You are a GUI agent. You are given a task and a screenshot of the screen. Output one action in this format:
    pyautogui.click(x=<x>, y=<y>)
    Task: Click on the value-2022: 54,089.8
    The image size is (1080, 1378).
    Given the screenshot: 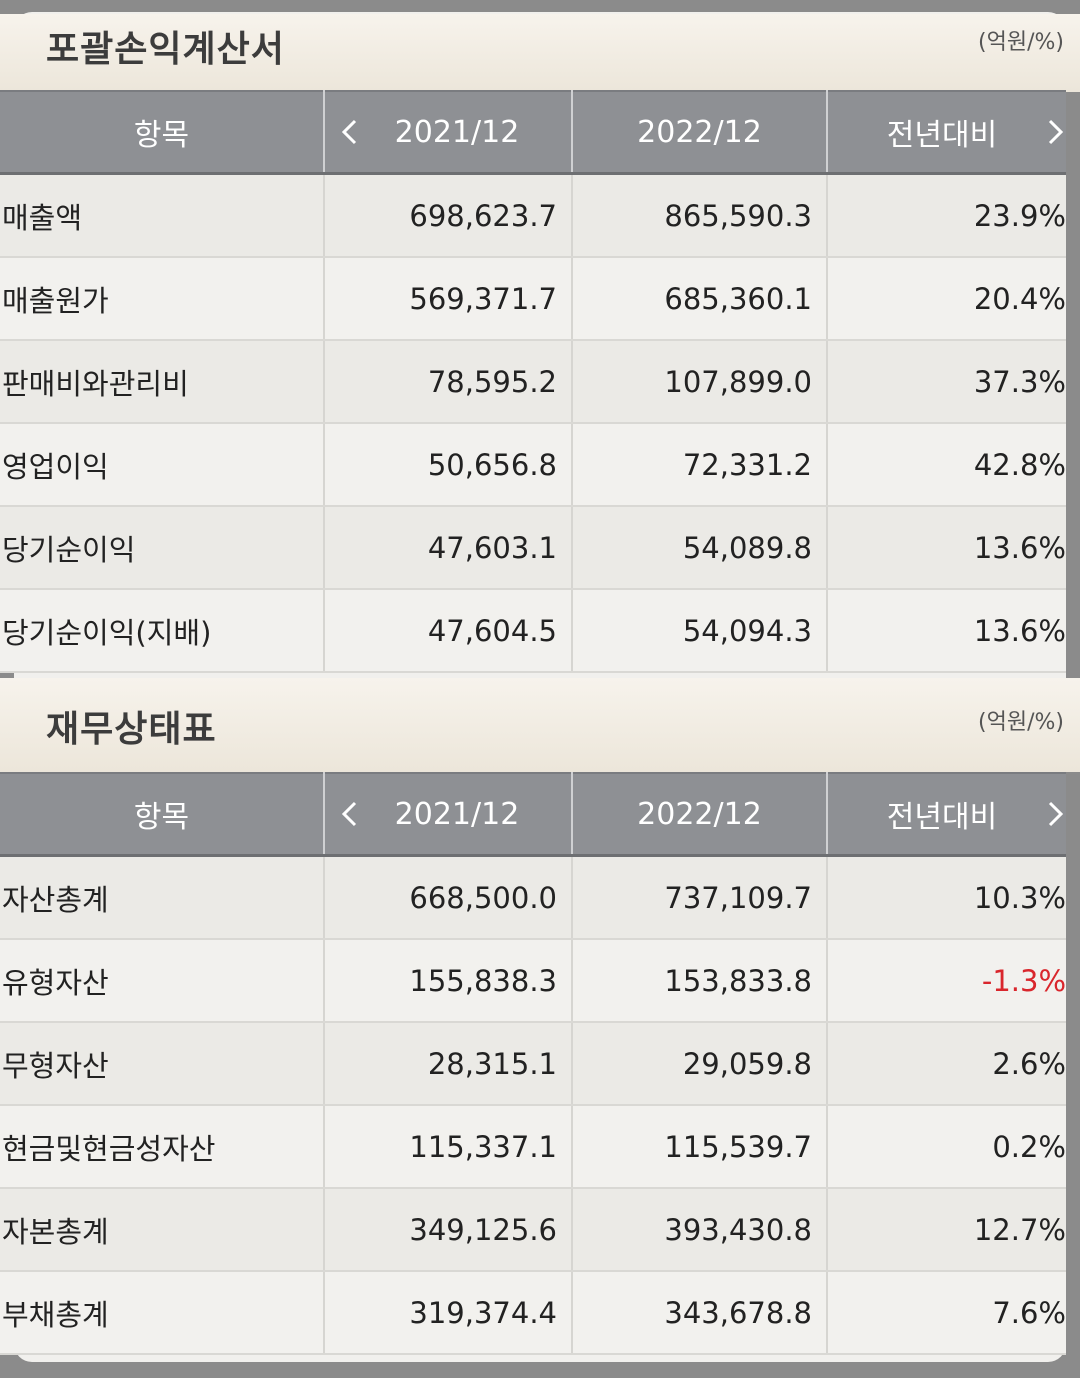 What is the action you would take?
    pyautogui.click(x=700, y=548)
    